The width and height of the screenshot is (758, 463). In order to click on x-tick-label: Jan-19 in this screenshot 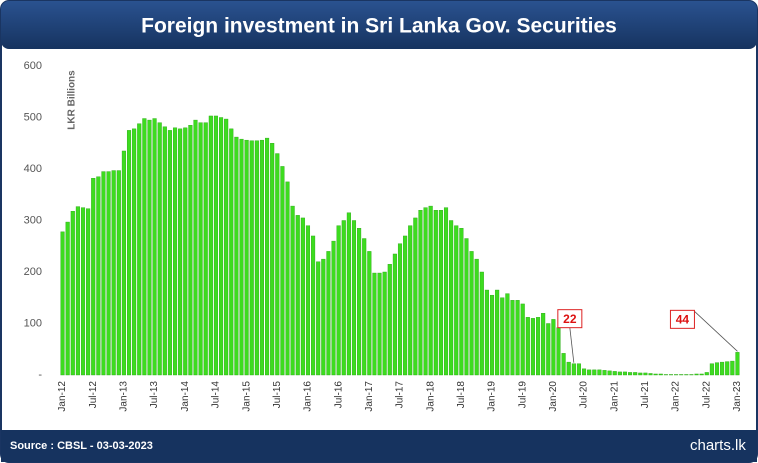, I will do `click(492, 396)`.